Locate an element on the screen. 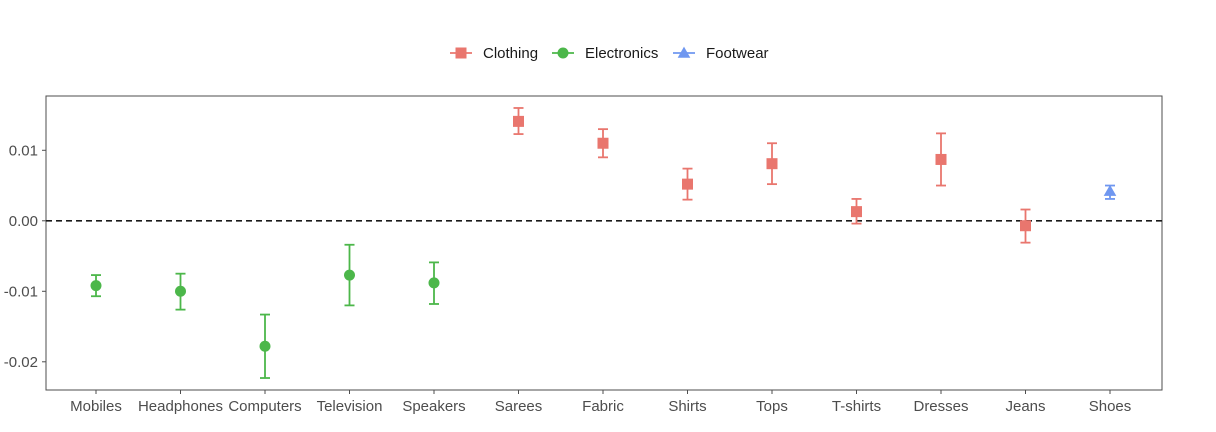 Image resolution: width=1216 pixels, height=432 pixels. legend-label: Footwear is located at coordinates (737, 53).